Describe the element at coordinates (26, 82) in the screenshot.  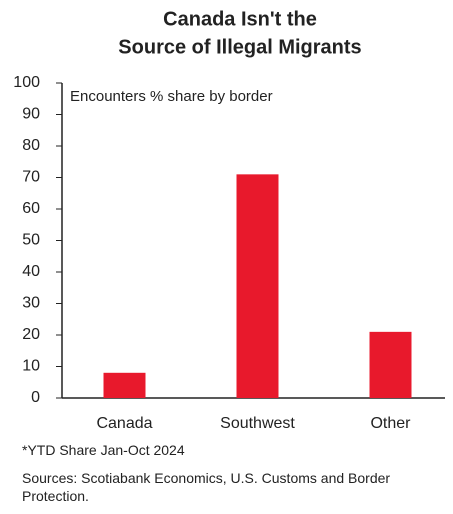
I see `y-tick-label: 100` at that location.